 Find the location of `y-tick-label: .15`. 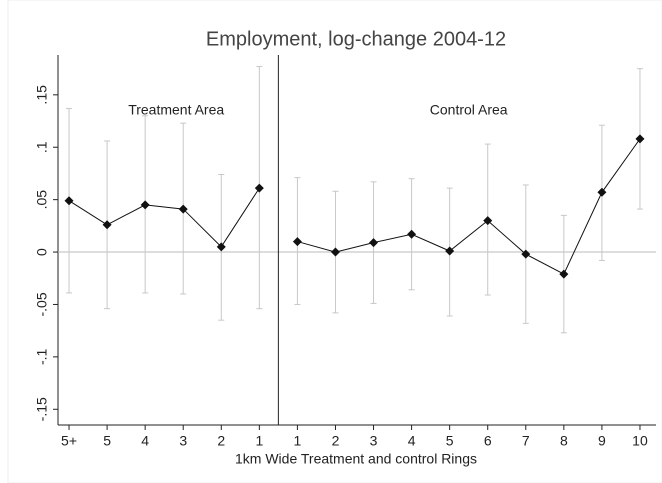

y-tick-label: .15 is located at coordinates (42, 95).